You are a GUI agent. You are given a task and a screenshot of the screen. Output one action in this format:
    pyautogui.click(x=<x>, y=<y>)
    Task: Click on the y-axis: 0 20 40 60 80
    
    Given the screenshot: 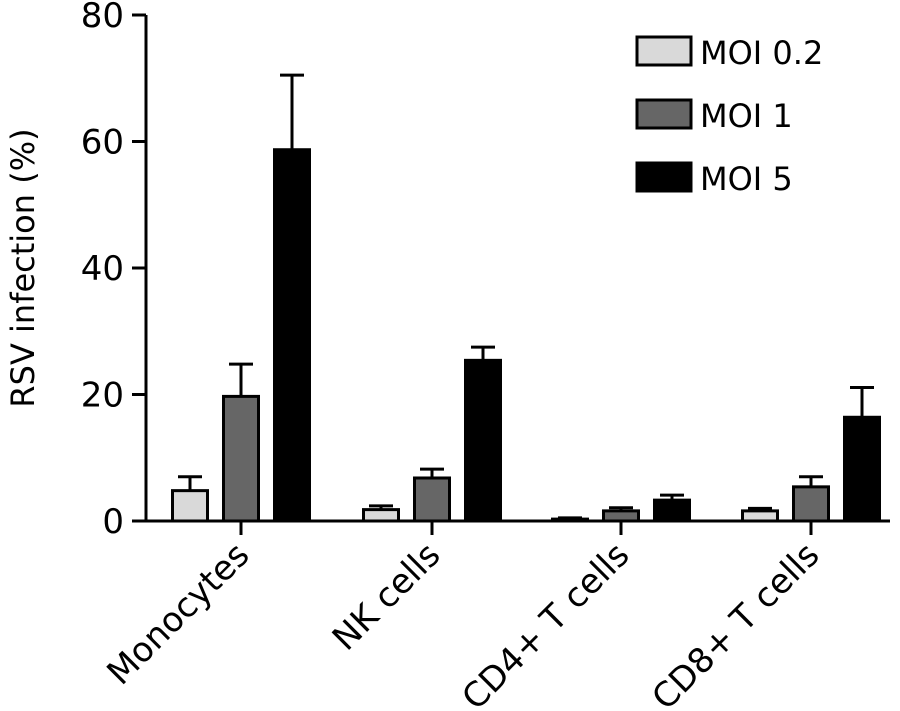 What is the action you would take?
    pyautogui.click(x=114, y=271)
    